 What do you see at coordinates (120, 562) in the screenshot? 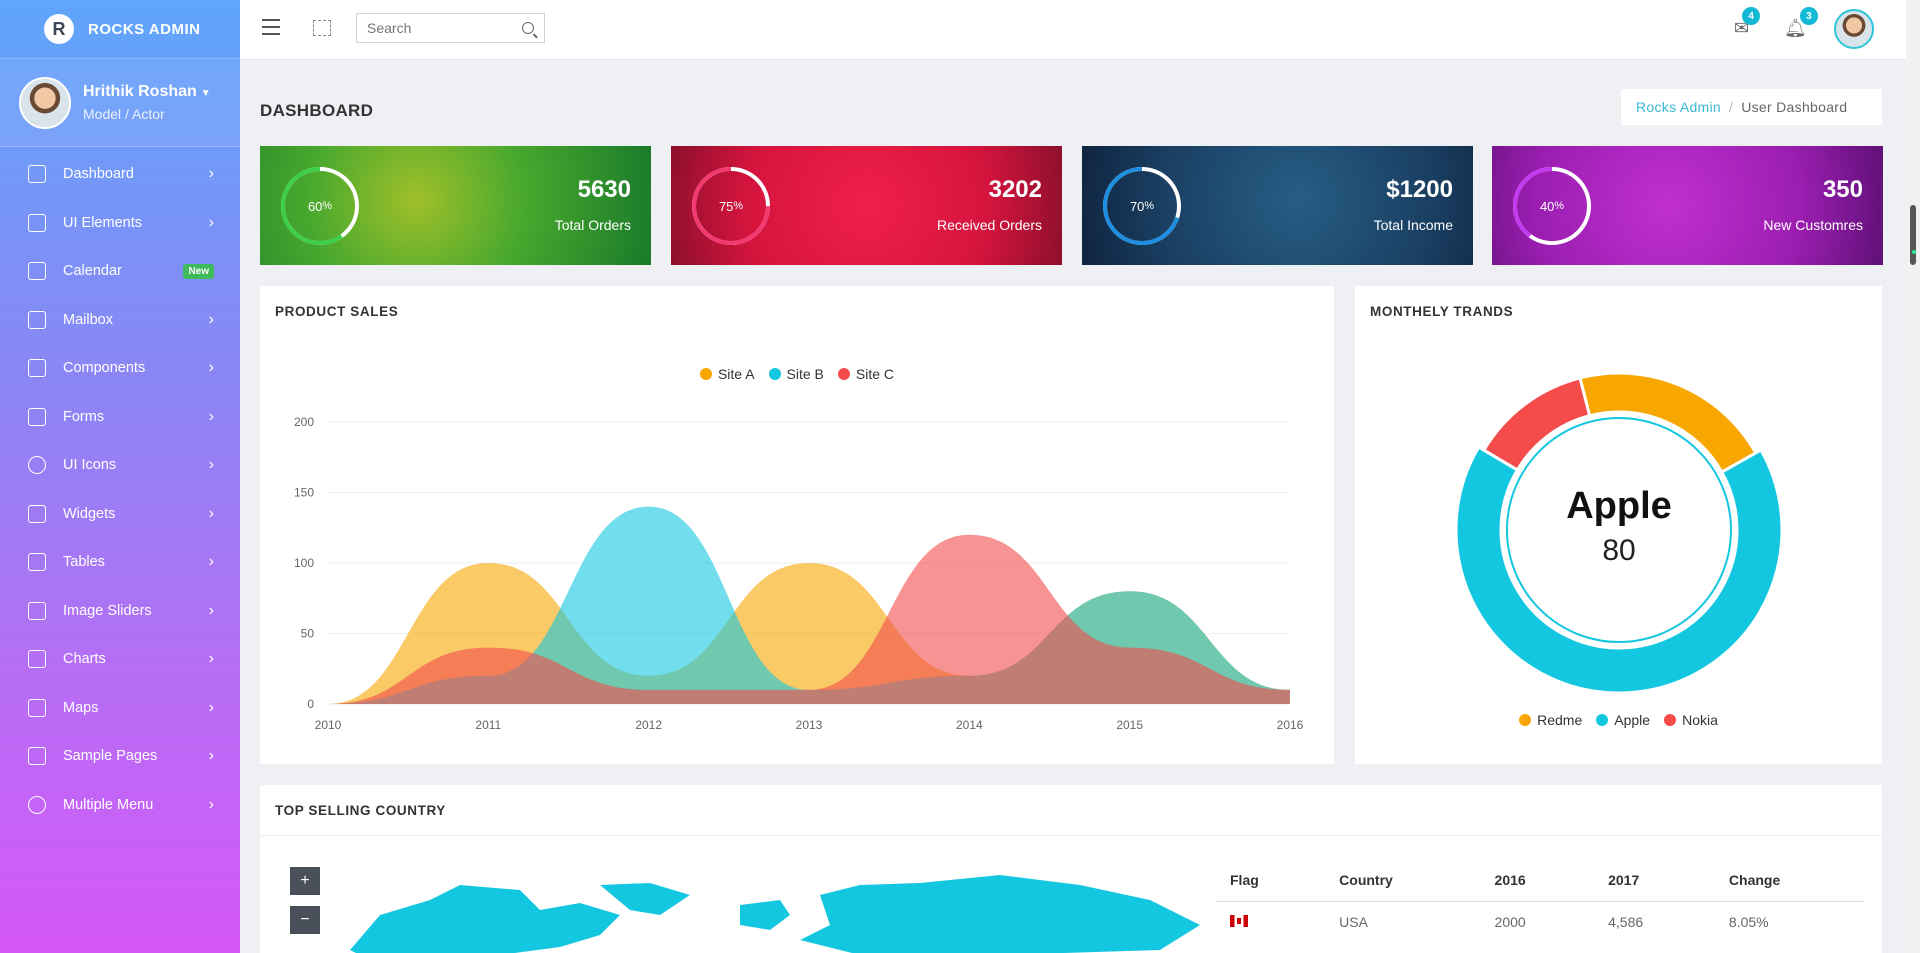
I see `sidebar-item-tables: Tables ›` at bounding box center [120, 562].